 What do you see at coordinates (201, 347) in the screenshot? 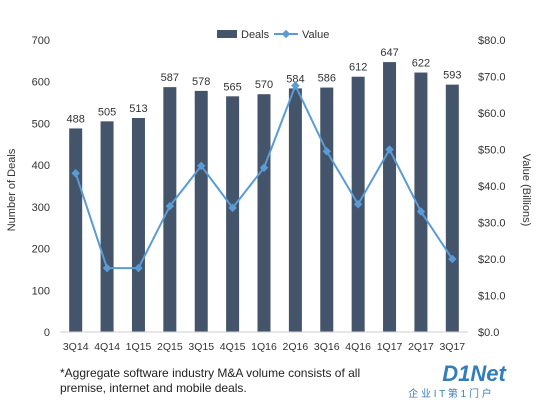
I see `x-tick-label: 3Q15` at bounding box center [201, 347].